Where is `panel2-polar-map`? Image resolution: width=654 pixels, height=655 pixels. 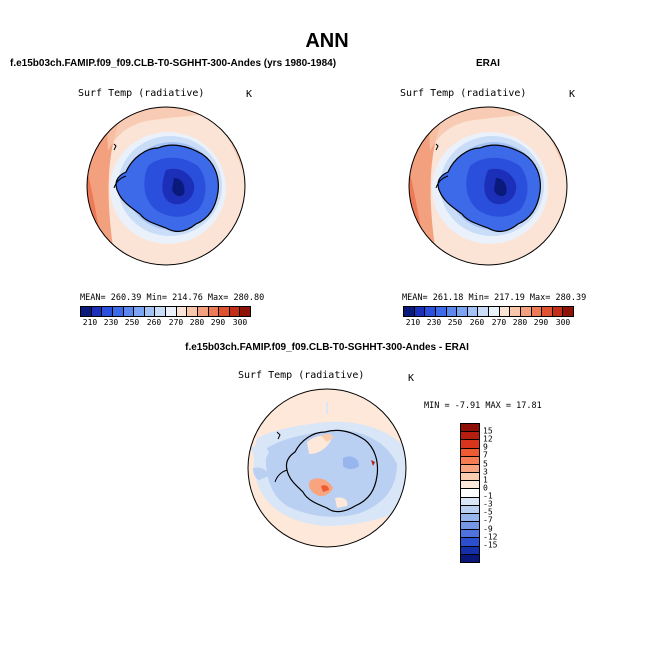
panel2-polar-map is located at coordinates (488, 186).